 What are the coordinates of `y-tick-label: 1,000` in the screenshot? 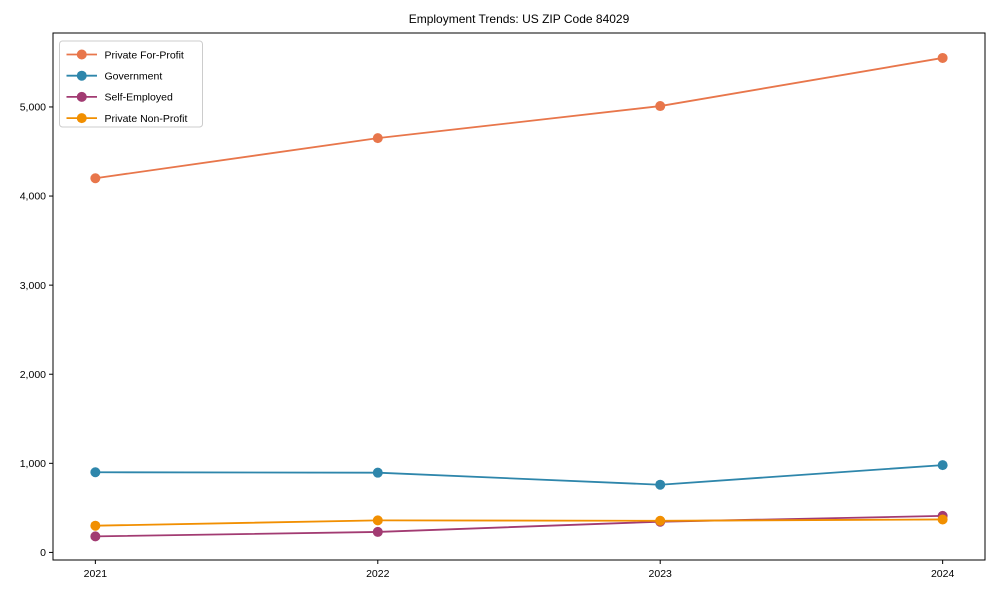 It's located at (33, 464).